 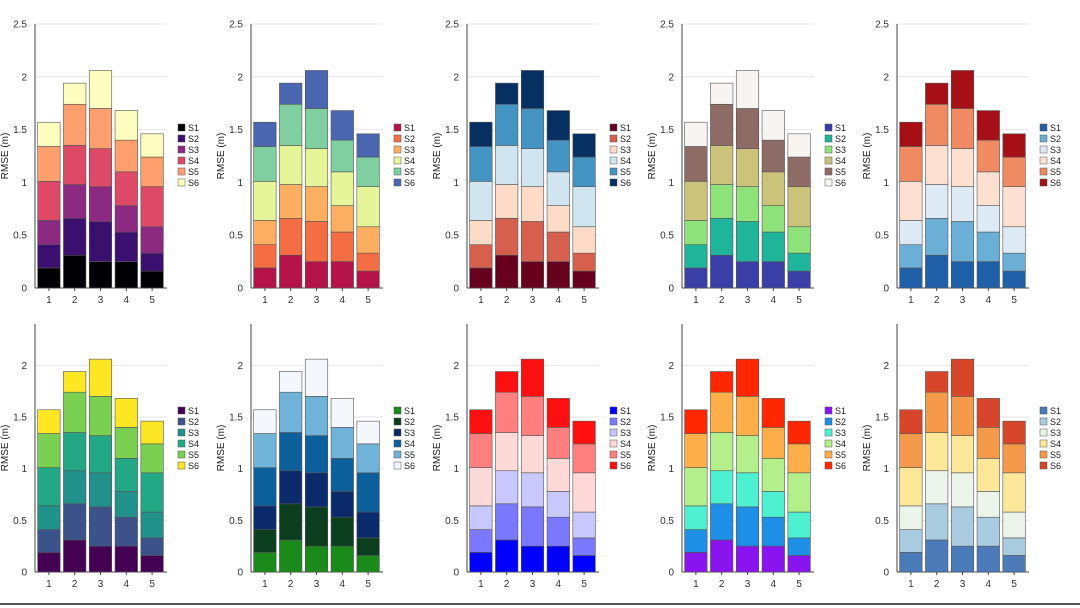 I want to click on legend-label-s6: S6, so click(x=193, y=183).